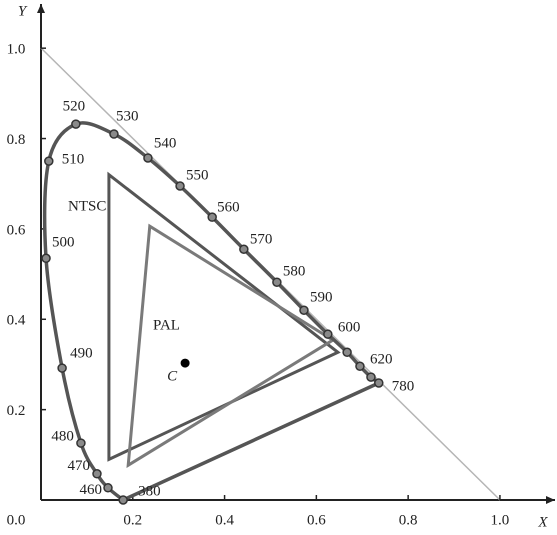  What do you see at coordinates (16, 411) in the screenshot?
I see `y-tick-label: 0.2` at bounding box center [16, 411].